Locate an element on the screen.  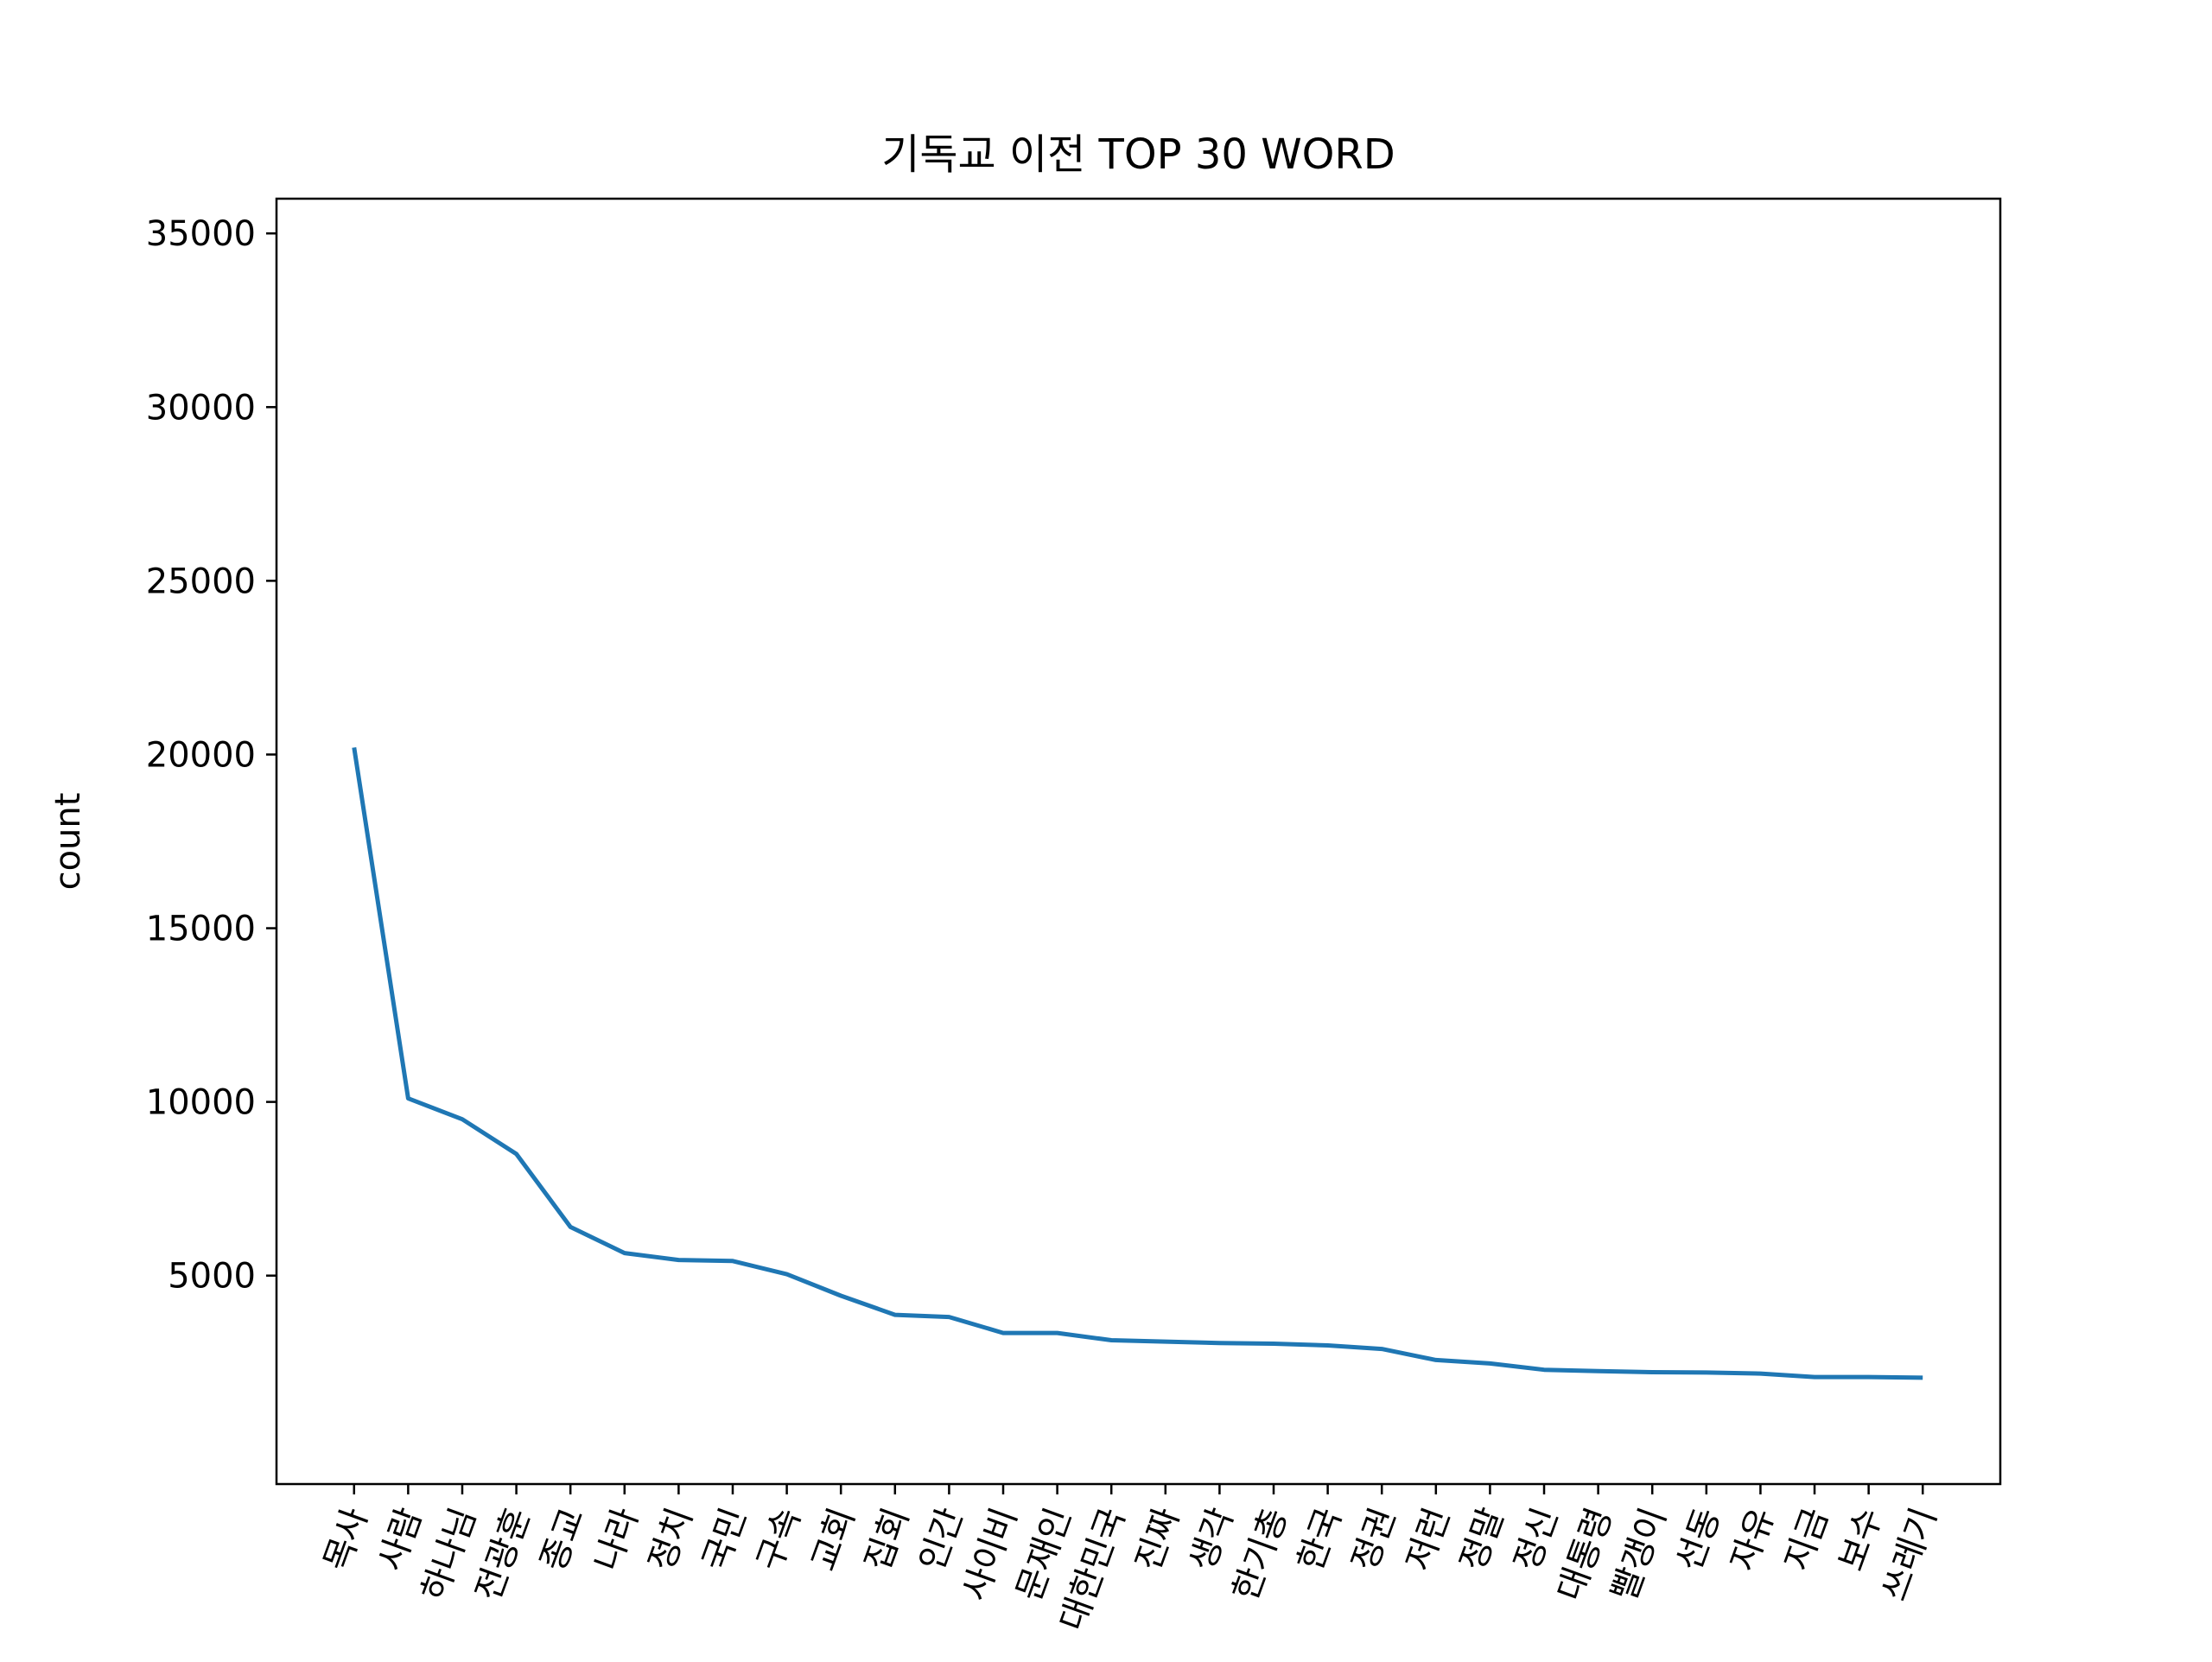
chart-title: 기독교 이전 TOP 30 WORD is located at coordinates (1138, 154).